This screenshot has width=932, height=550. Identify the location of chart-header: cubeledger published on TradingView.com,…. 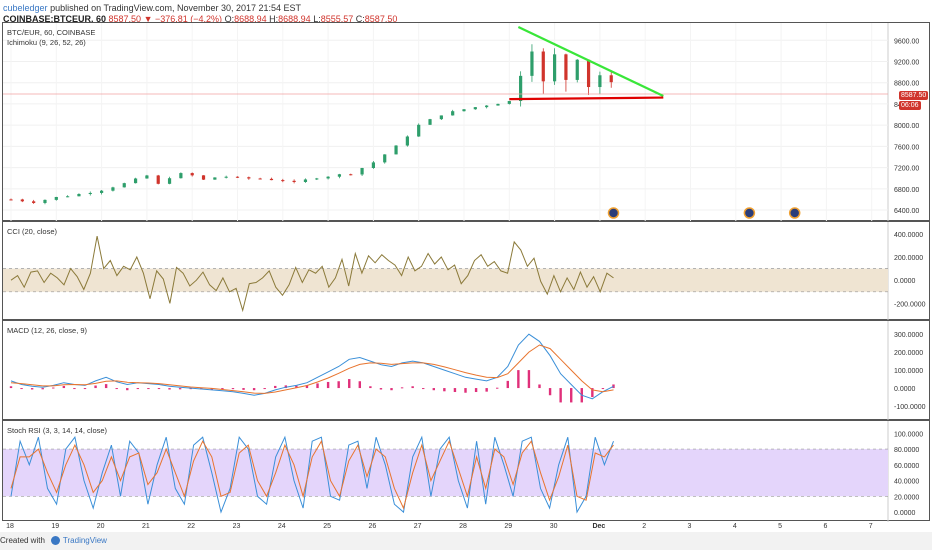
(200, 14).